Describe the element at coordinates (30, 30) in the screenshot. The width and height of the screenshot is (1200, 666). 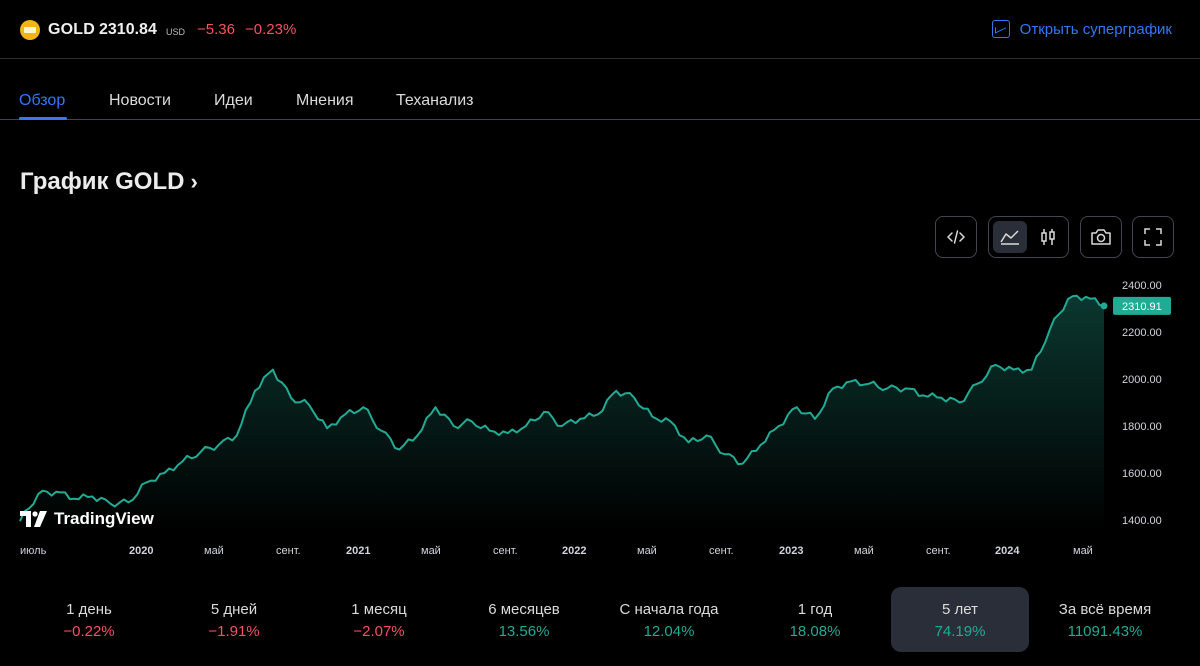
I see `gold-bar-icon` at that location.